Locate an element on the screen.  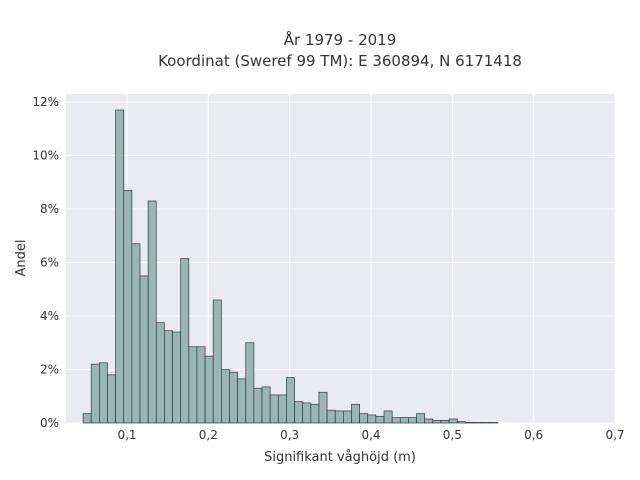
y-tick-label: 0% is located at coordinates (49, 423).